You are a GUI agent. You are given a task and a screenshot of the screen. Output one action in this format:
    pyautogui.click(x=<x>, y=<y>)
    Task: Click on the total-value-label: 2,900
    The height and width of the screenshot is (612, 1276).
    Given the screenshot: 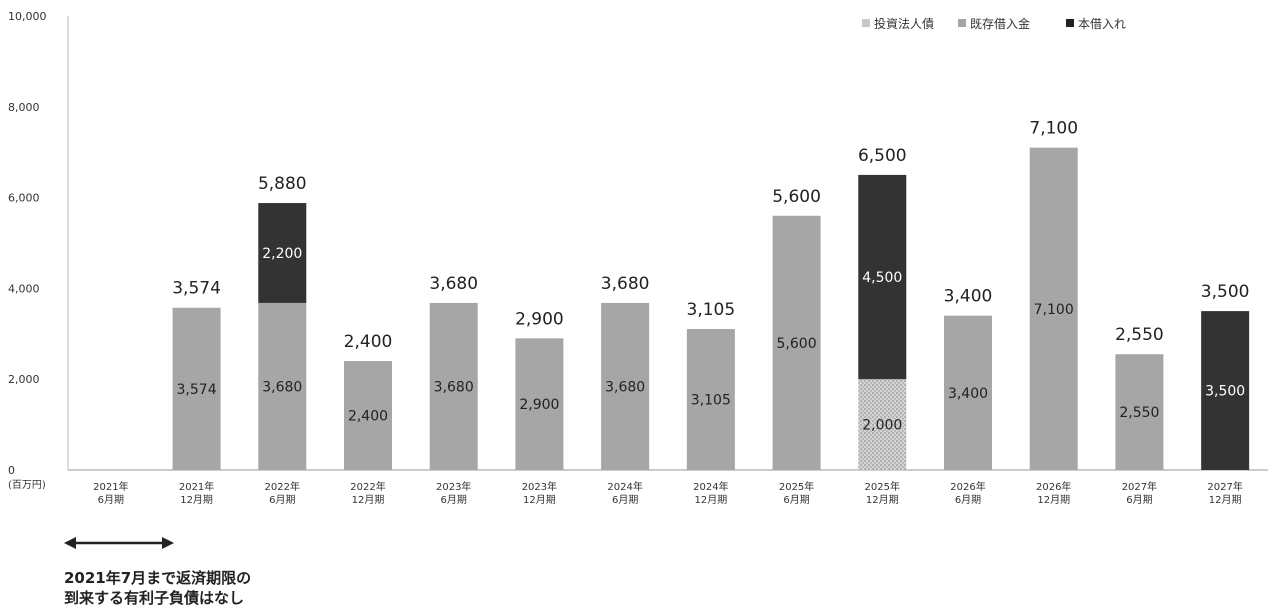 What is the action you would take?
    pyautogui.click(x=539, y=319)
    